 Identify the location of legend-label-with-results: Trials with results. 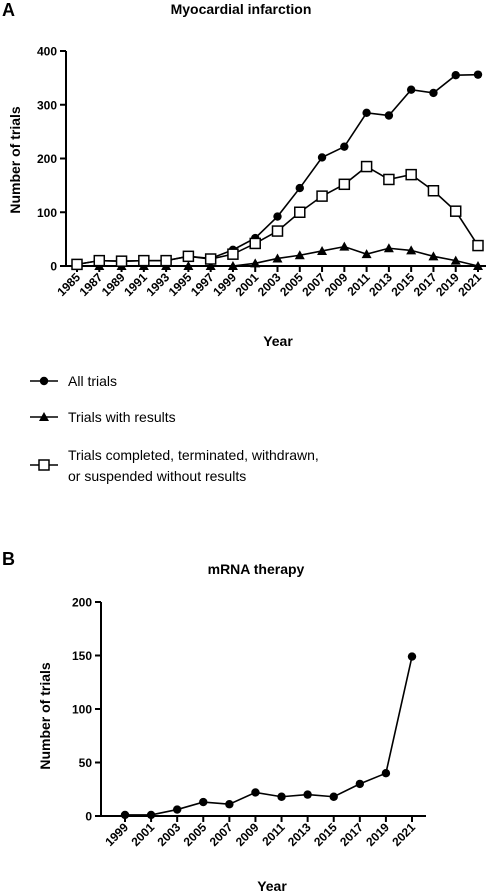
(122, 417).